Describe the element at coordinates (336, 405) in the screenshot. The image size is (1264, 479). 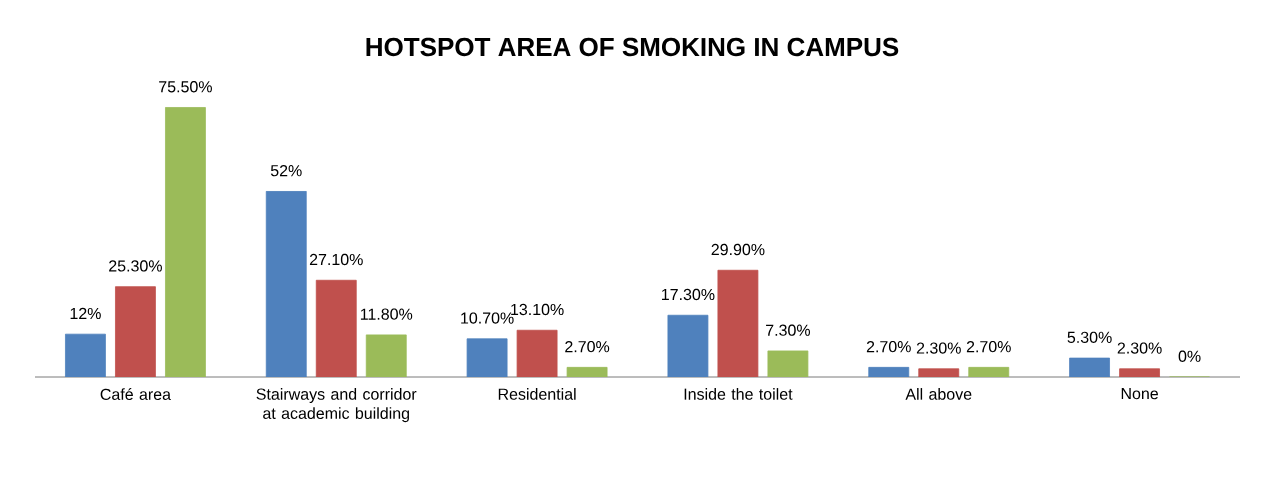
I see `x-tick-label: Stairways and corridor at academic building` at that location.